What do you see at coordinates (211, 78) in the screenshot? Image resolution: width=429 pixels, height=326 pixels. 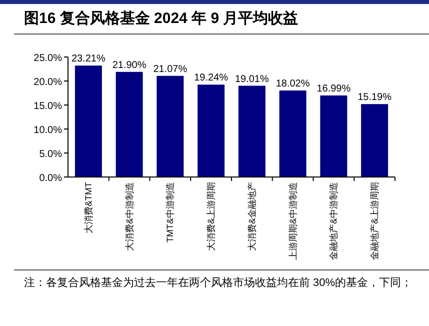 I see `data-label: 19.24%` at bounding box center [211, 78].